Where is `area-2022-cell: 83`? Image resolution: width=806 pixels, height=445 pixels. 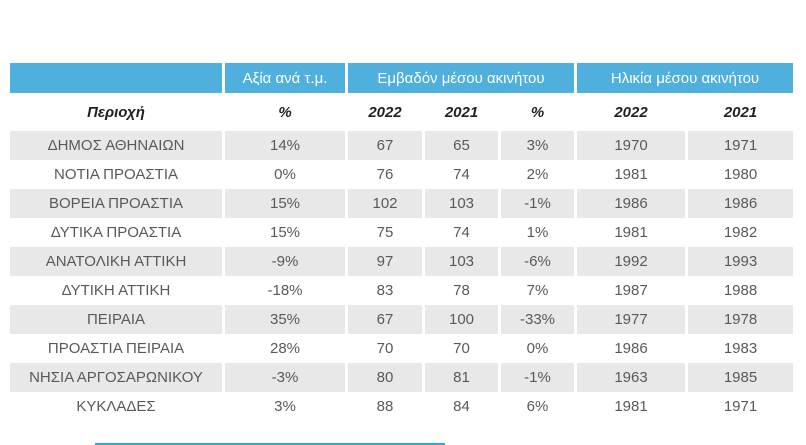 area-2022-cell: 83 is located at coordinates (385, 290).